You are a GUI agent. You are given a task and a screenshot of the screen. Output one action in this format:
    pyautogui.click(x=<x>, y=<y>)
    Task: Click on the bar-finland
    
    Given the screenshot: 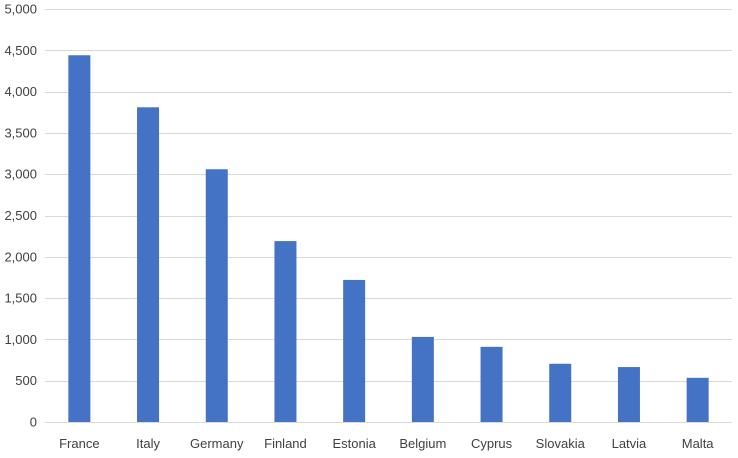 What is the action you would take?
    pyautogui.click(x=285, y=331)
    